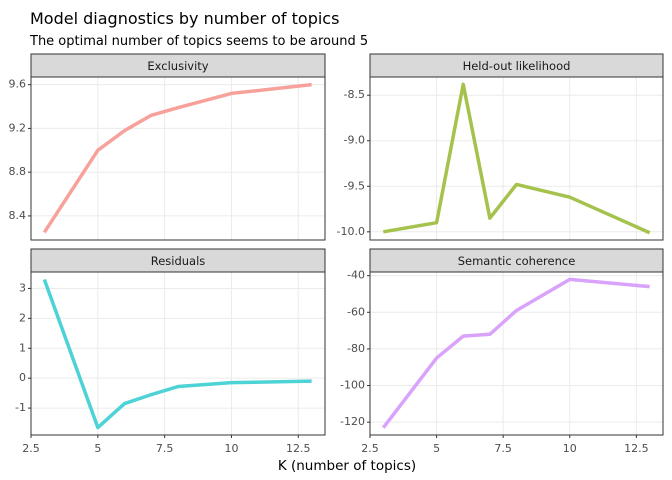  What do you see at coordinates (352, 421) in the screenshot?
I see `y-tick-label: -120` at bounding box center [352, 421].